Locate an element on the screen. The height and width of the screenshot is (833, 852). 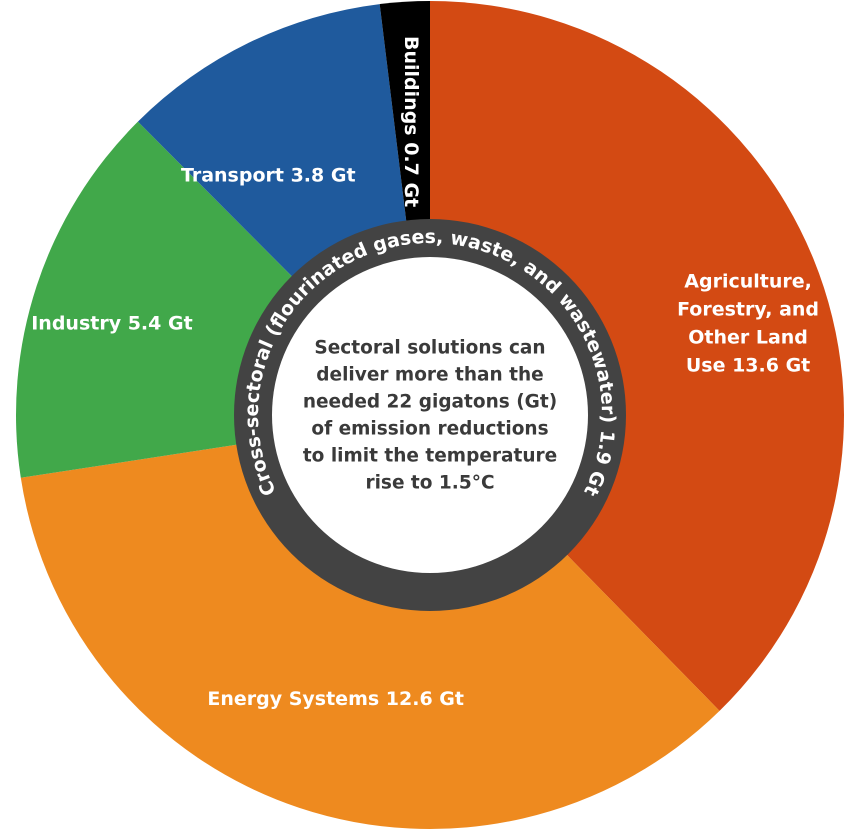
slice-label-line: Transport 3.8 Gt is located at coordinates (268, 176).